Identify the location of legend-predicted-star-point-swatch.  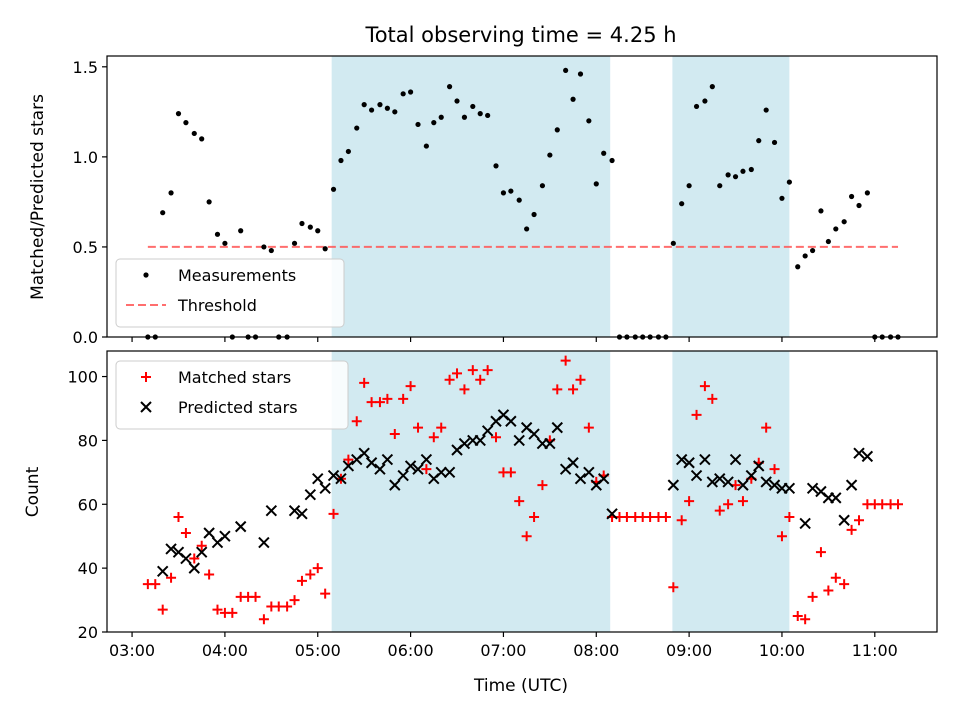
(146, 407).